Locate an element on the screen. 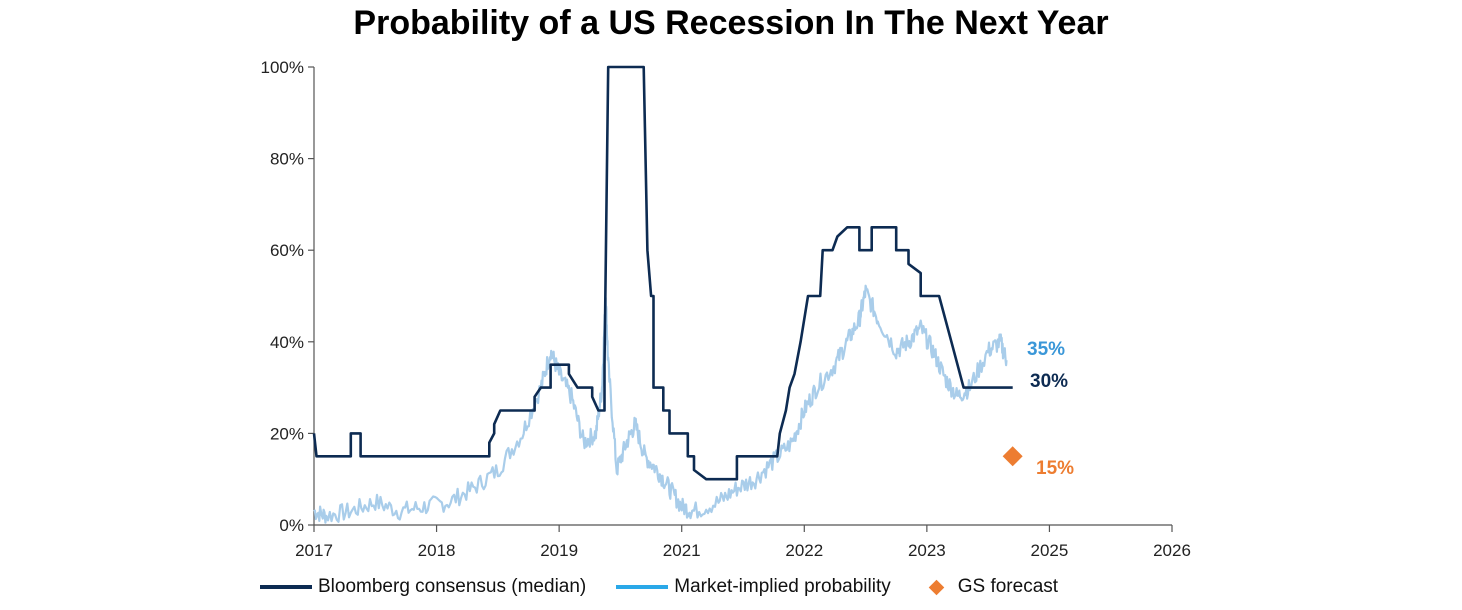 The width and height of the screenshot is (1462, 610). y-tick-label: 60% is located at coordinates (287, 250).